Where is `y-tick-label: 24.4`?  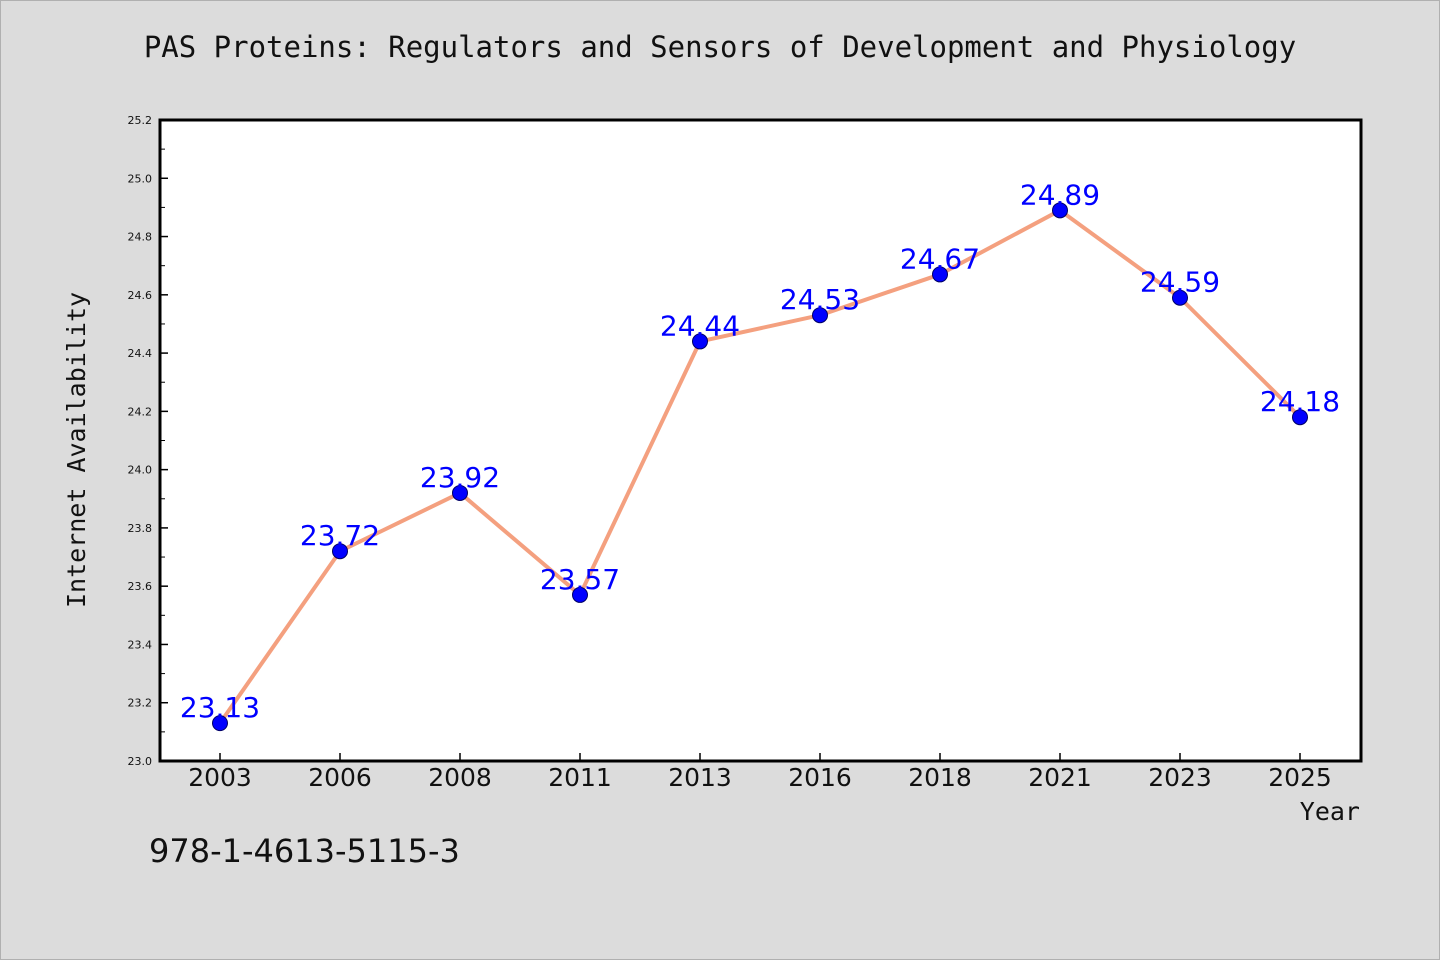 y-tick-label: 24.4 is located at coordinates (140, 353).